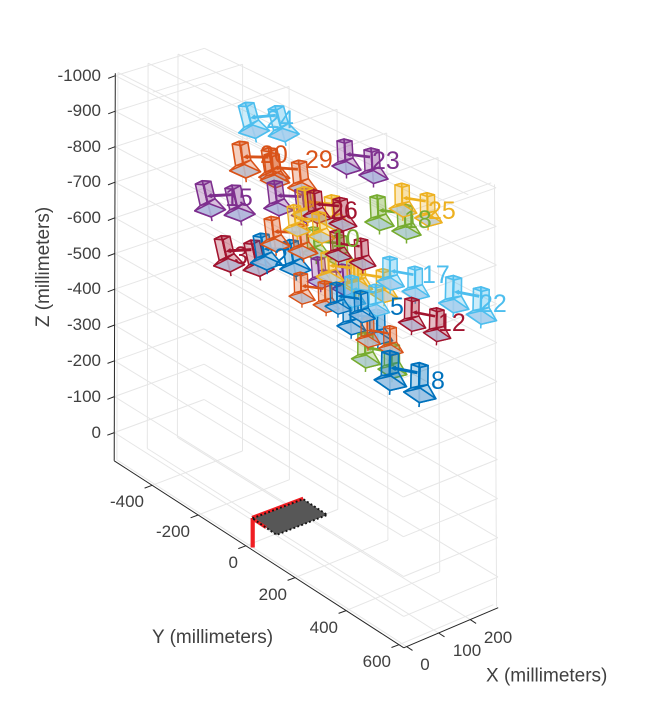 The height and width of the screenshot is (716, 661). What do you see at coordinates (452, 323) in the screenshot?
I see `svg-text: 12` at bounding box center [452, 323].